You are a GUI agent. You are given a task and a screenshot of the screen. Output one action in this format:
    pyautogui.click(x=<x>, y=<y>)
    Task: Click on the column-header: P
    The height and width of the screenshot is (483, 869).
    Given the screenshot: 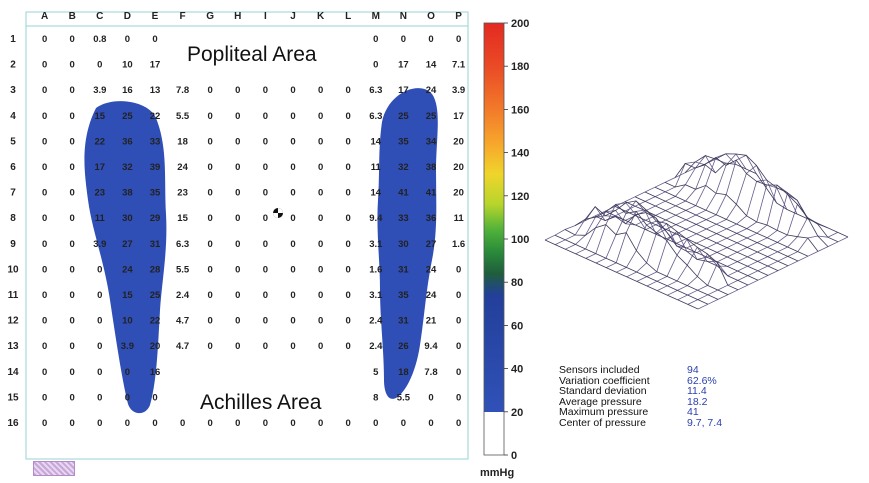 What is the action you would take?
    pyautogui.click(x=458, y=16)
    